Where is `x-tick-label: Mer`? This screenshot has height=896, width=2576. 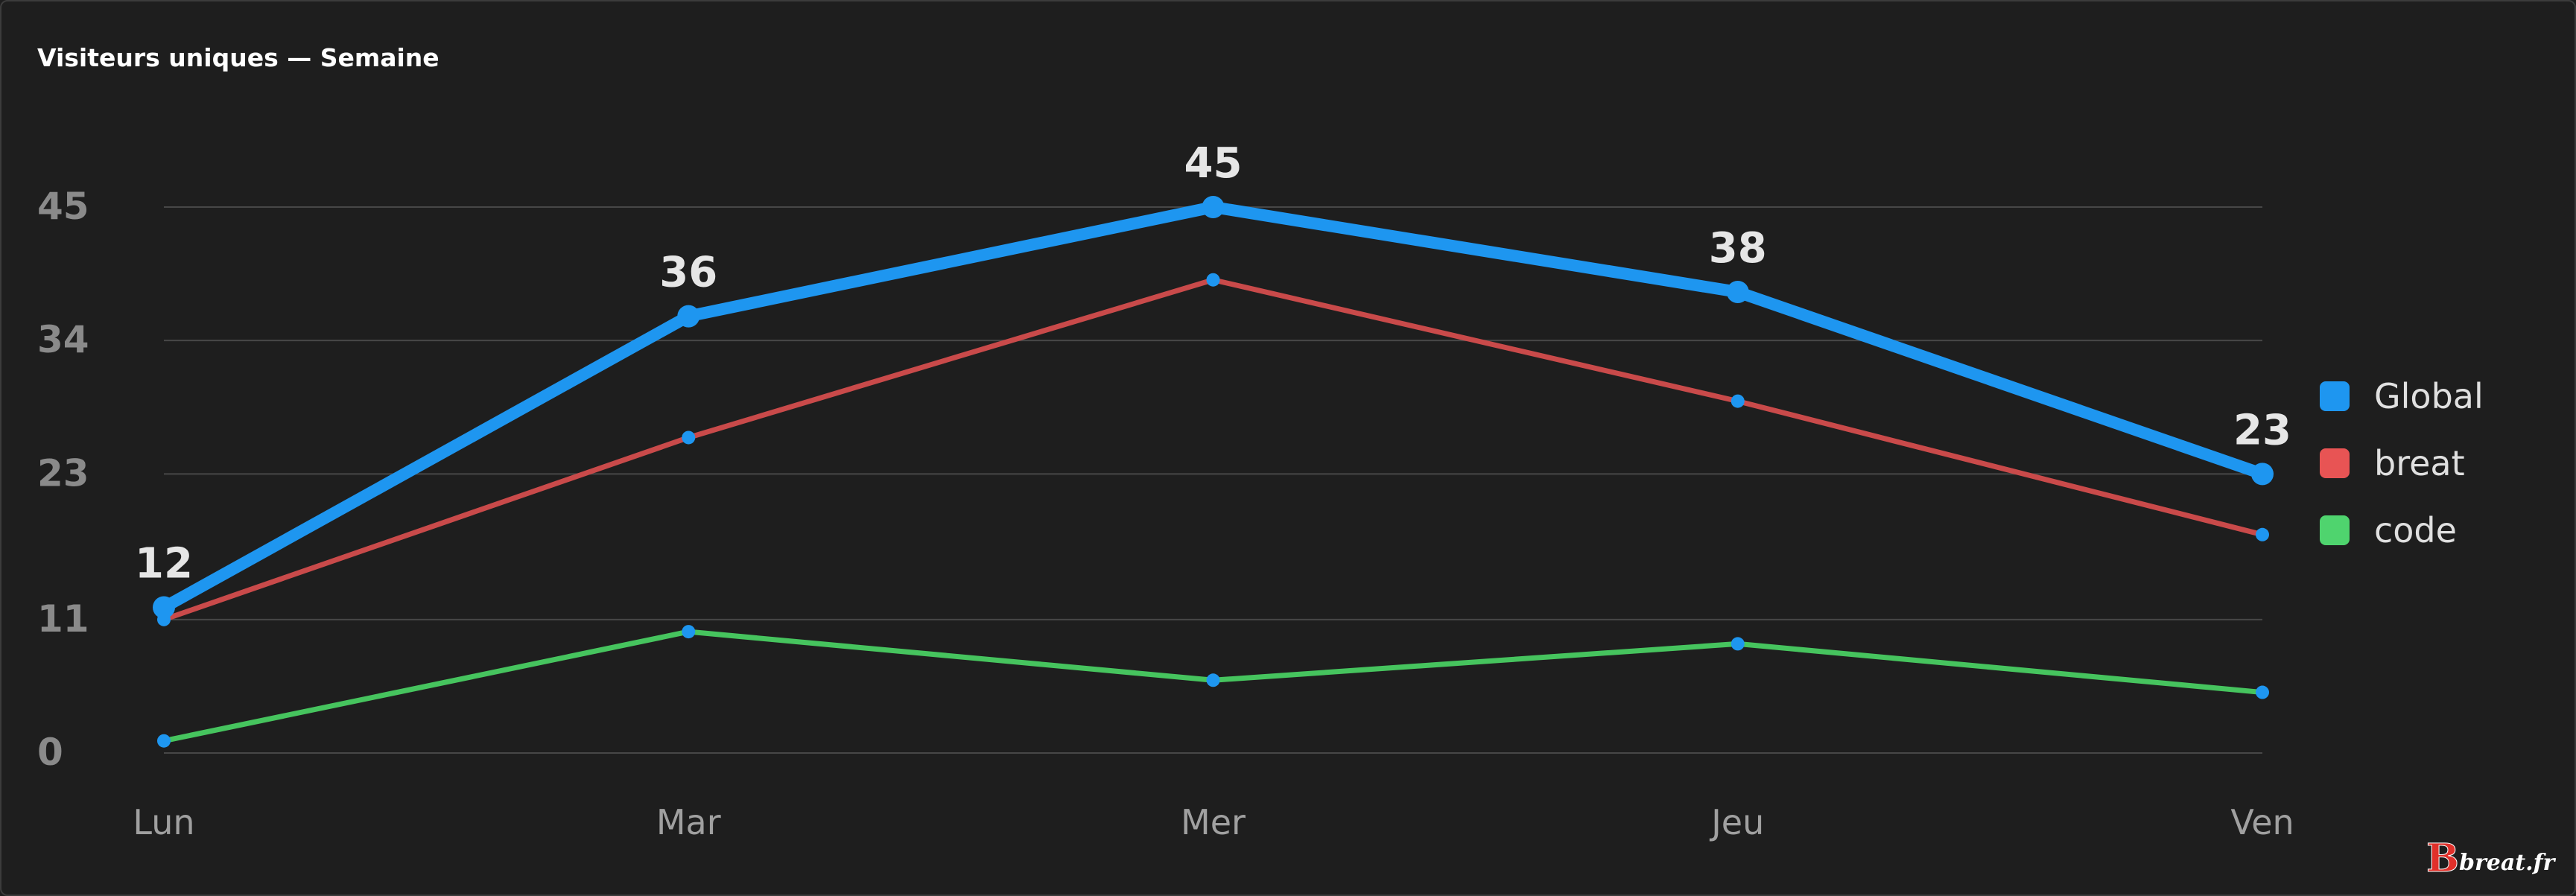
x-tick-label: Mer is located at coordinates (1213, 822).